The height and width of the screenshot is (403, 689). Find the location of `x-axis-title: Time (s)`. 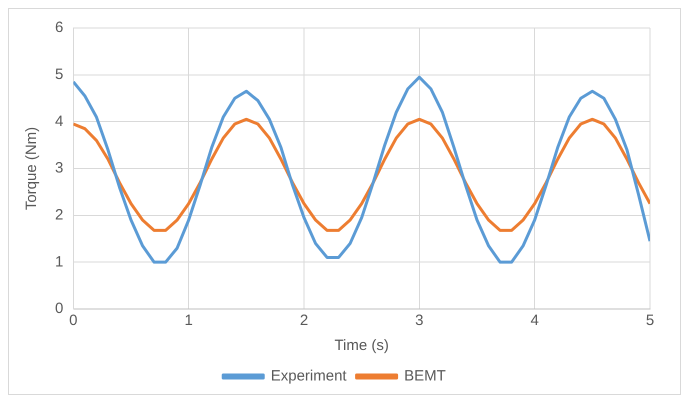

x-axis-title: Time (s) is located at coordinates (361, 345).